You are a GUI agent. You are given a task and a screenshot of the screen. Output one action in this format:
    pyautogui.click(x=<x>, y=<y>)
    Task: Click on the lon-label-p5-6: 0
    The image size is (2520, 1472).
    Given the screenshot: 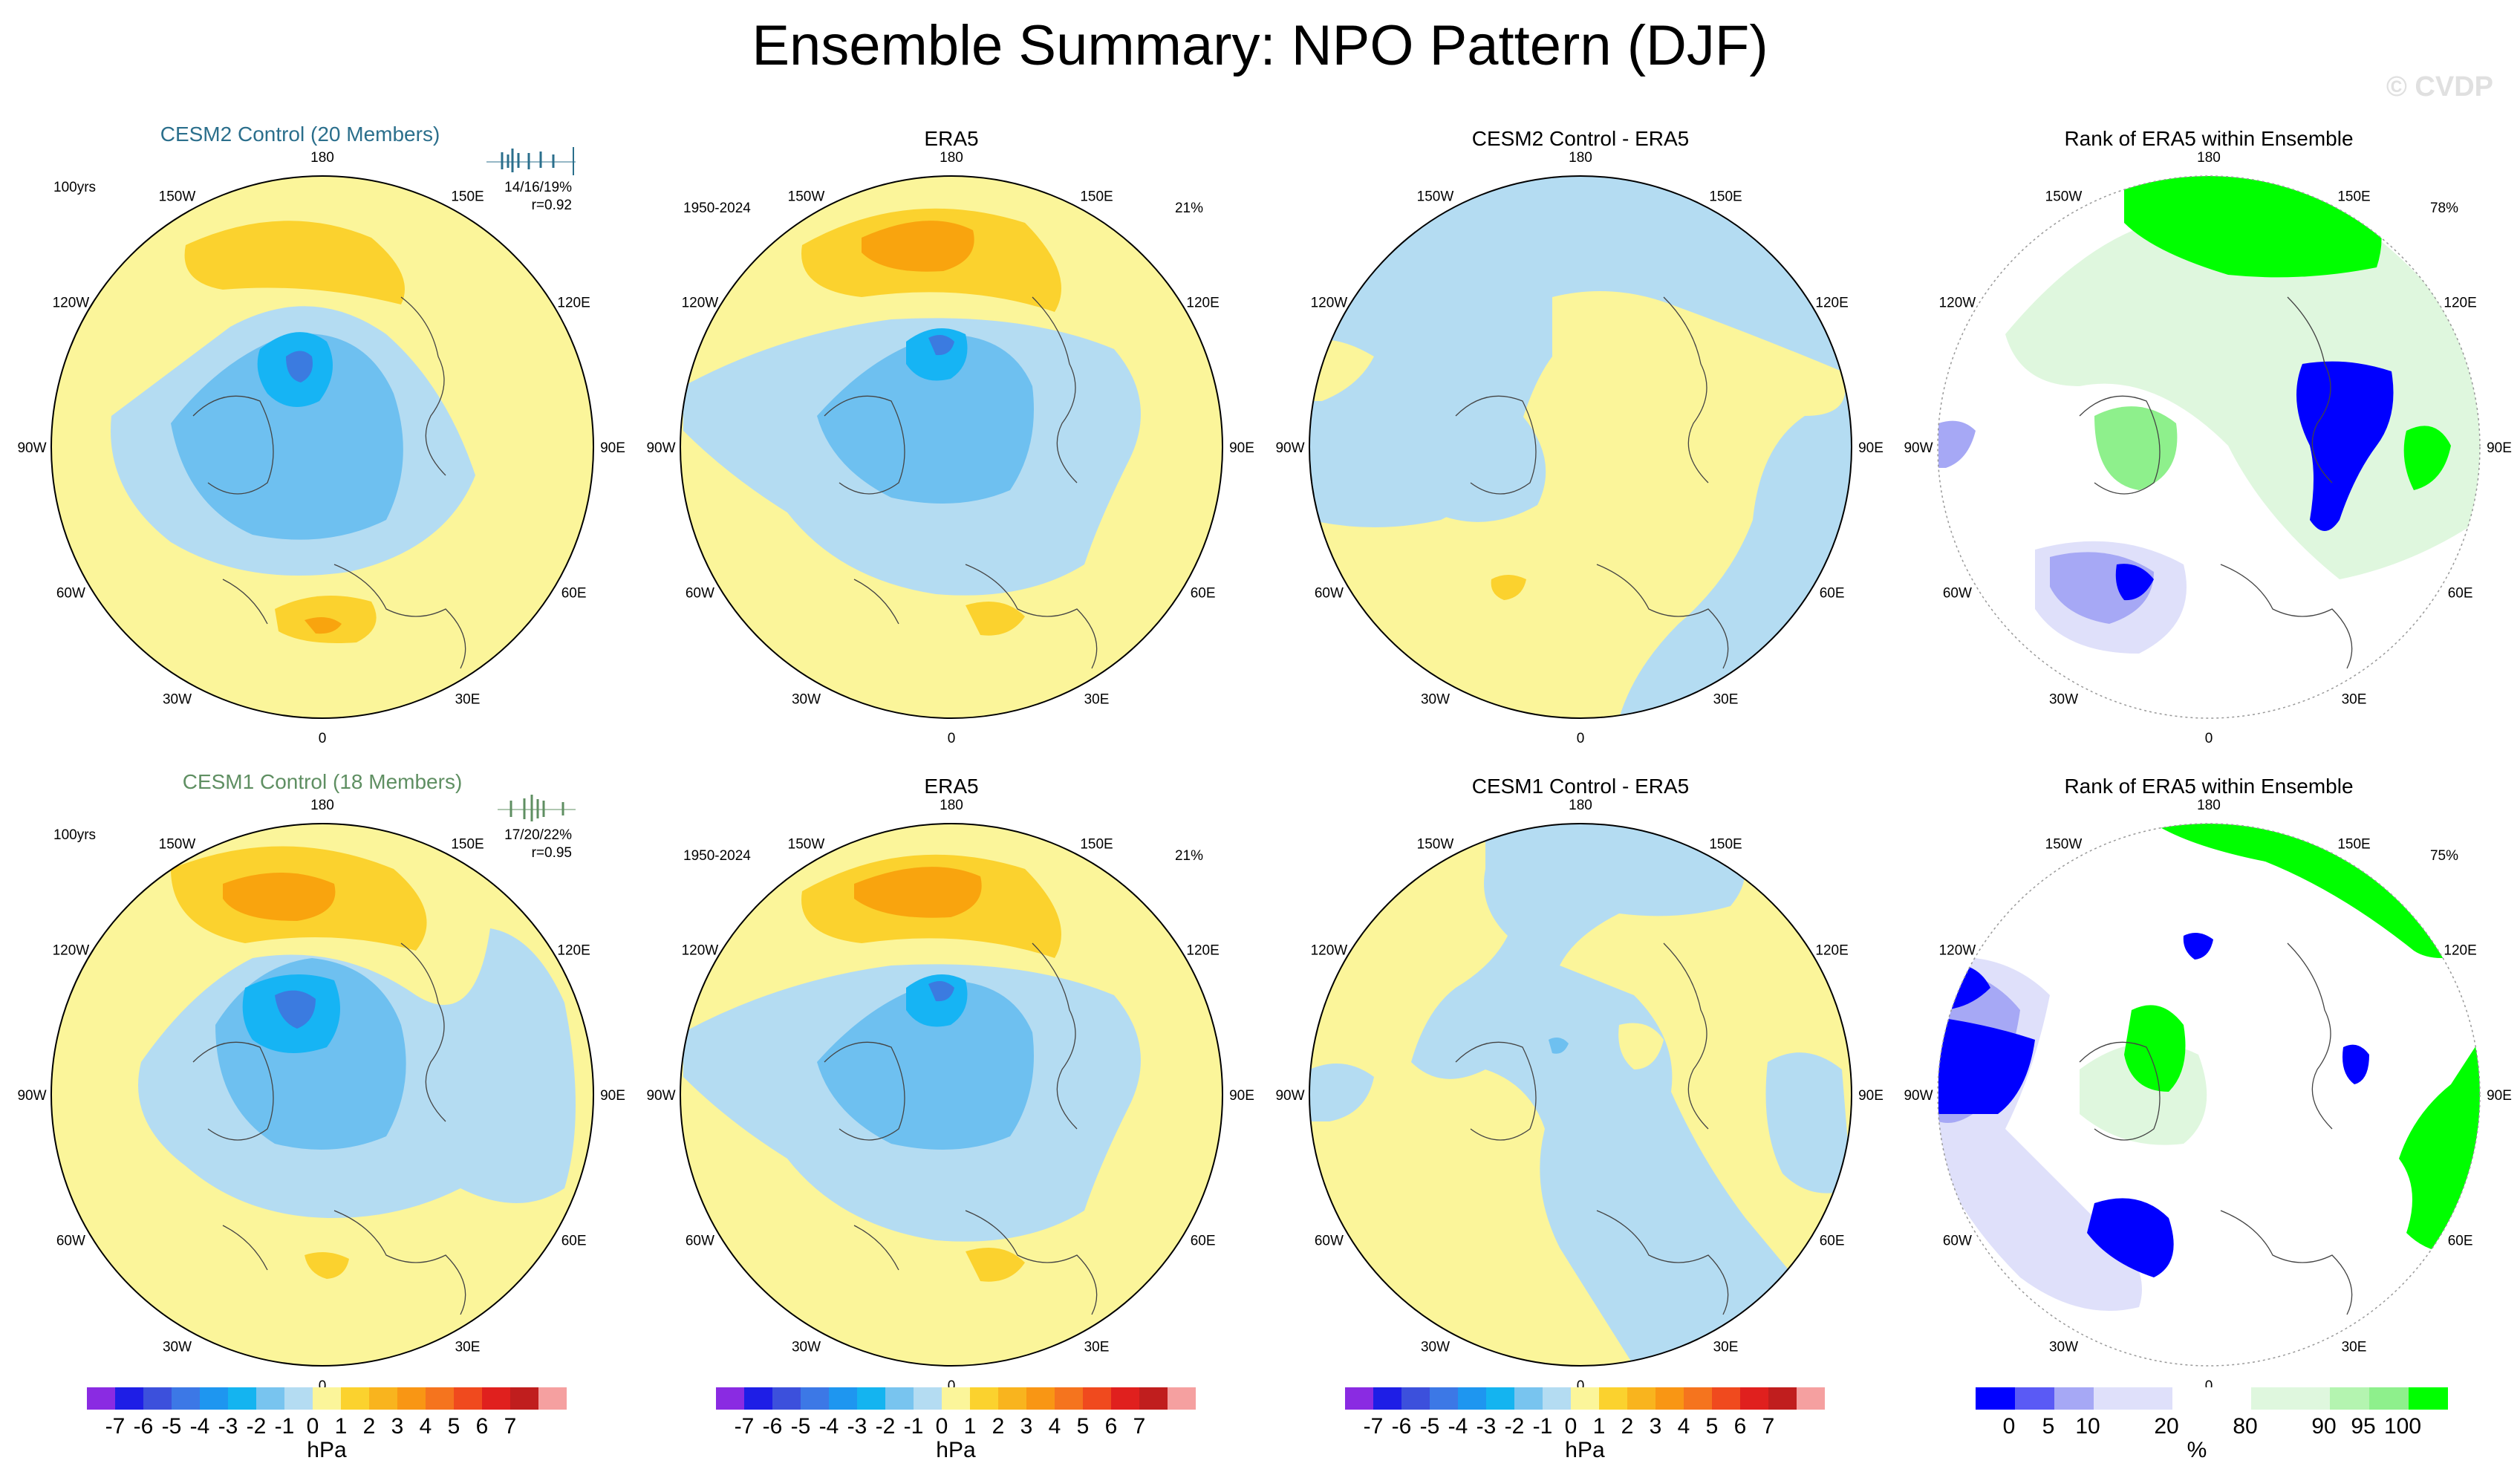 What is the action you would take?
    pyautogui.click(x=952, y=1386)
    